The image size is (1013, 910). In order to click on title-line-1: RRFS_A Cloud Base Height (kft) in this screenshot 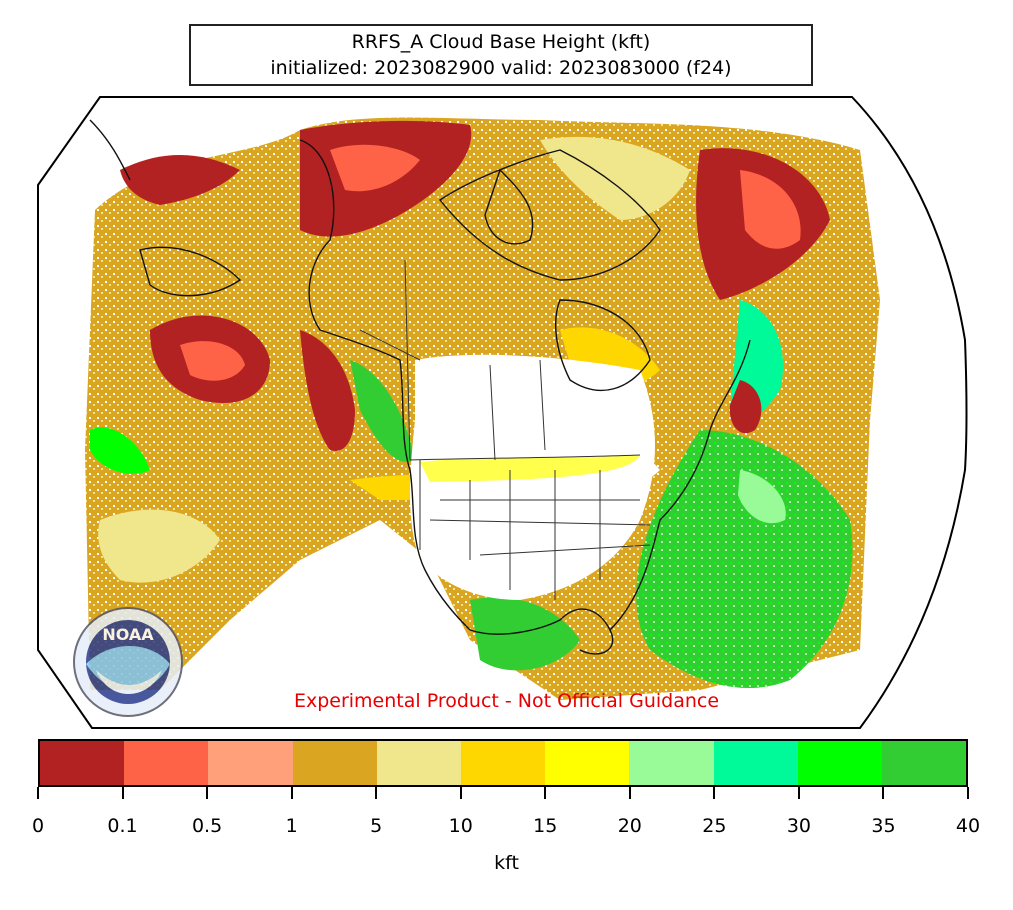, I will do `click(501, 42)`.